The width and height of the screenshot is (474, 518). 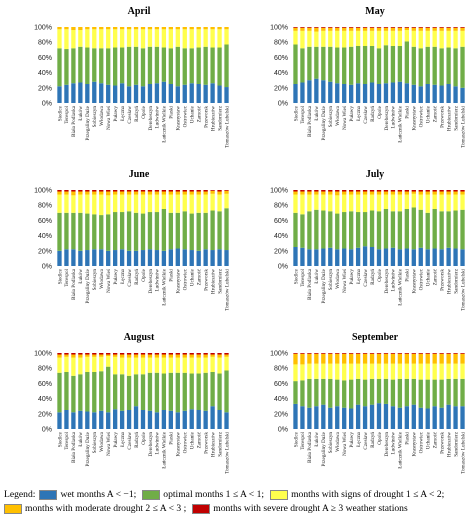 What do you see at coordinates (94, 420) in the screenshot?
I see `bar-wet-sobieszyn` at bounding box center [94, 420].